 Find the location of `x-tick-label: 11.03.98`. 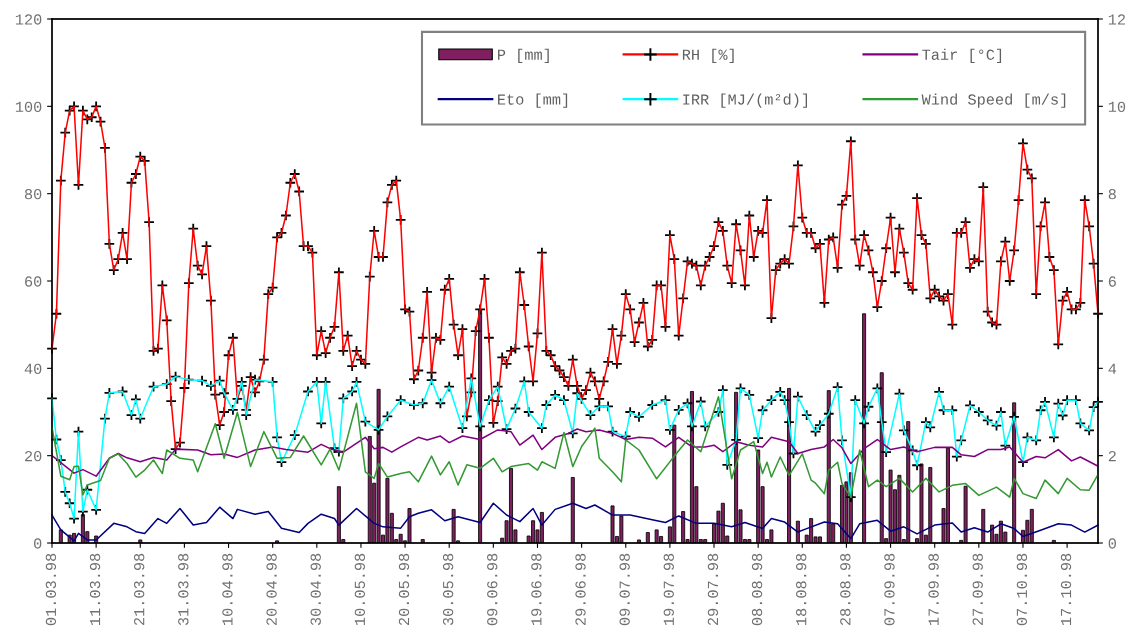

x-tick-label: 11.03.98 is located at coordinates (95, 589).